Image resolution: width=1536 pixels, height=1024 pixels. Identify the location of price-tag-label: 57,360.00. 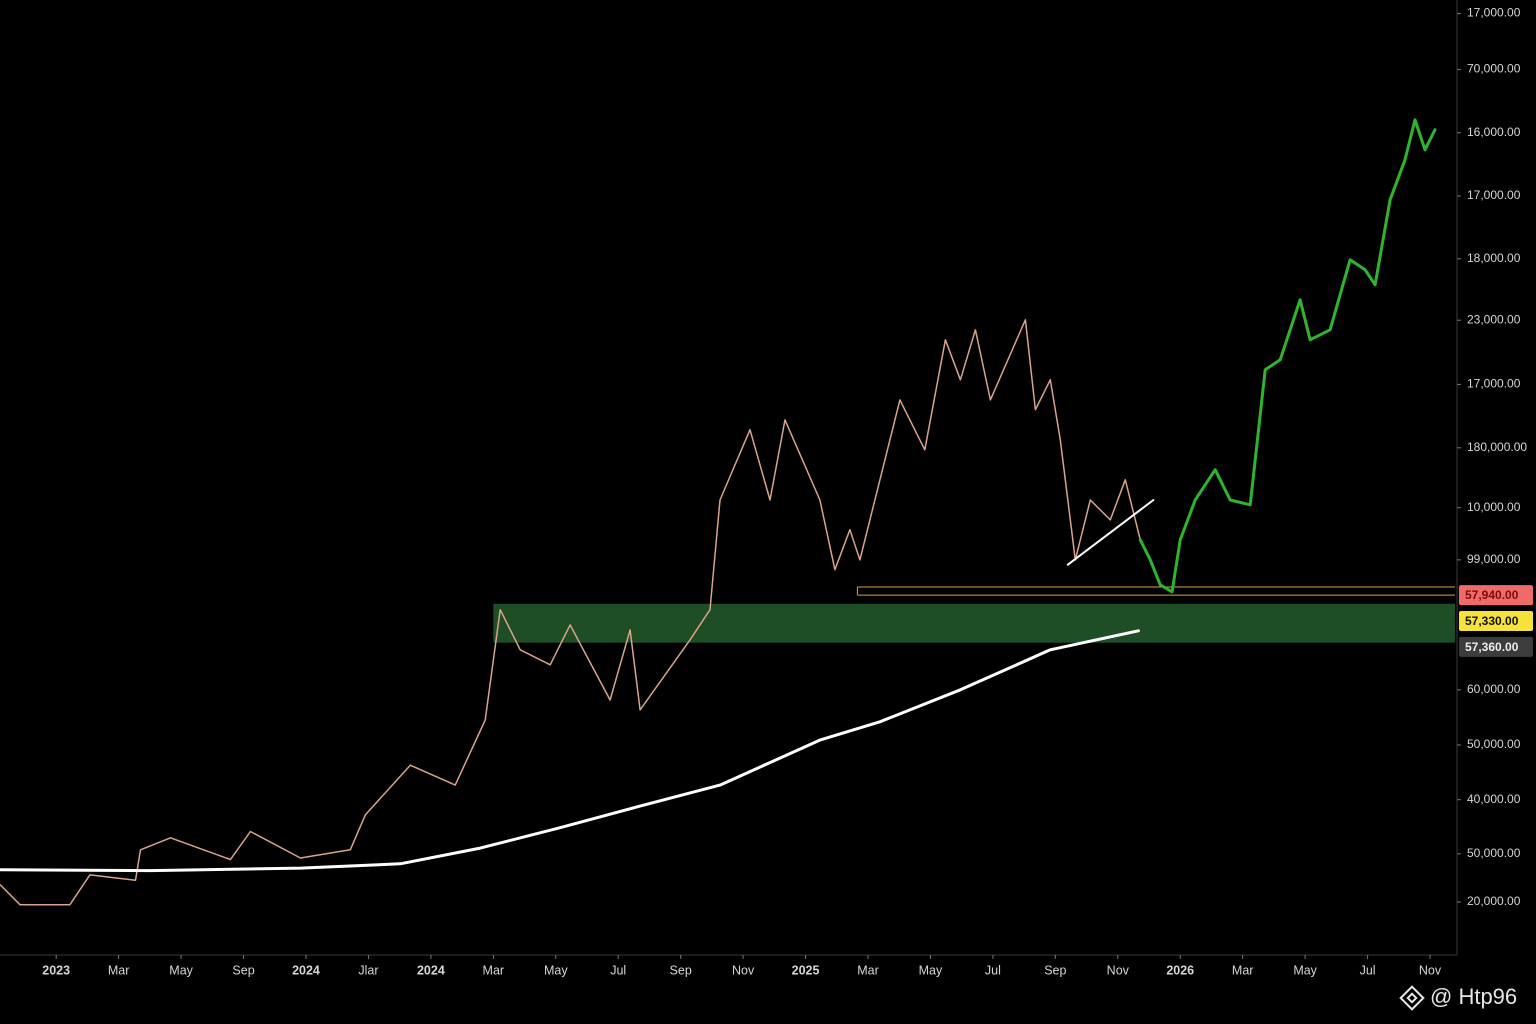
(1492, 647).